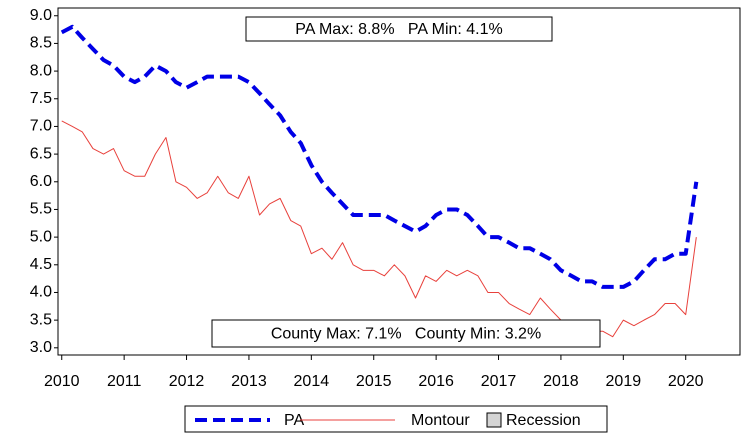 The image size is (746, 434). What do you see at coordinates (41, 153) in the screenshot?
I see `y-tick-label: 6.5` at bounding box center [41, 153].